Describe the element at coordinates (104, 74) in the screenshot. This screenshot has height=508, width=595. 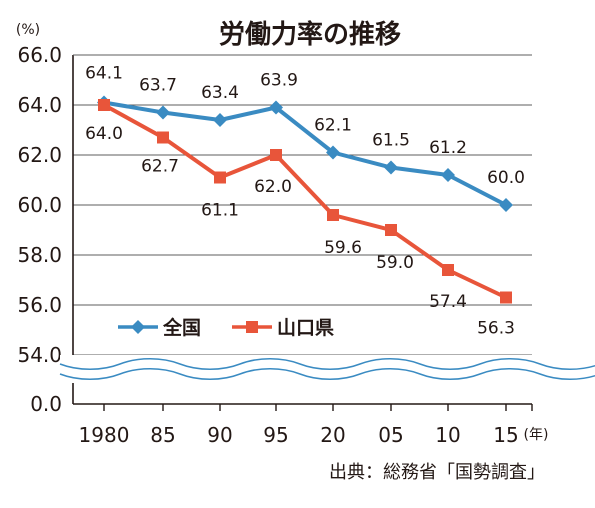
I see `data-label: 64.1` at that location.